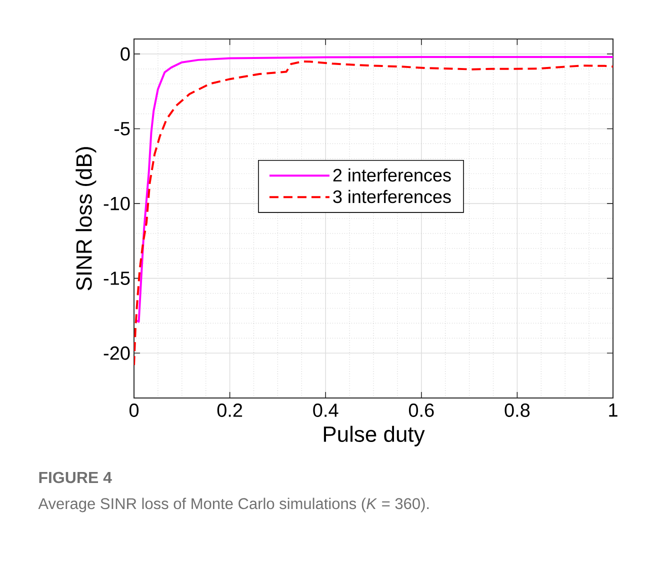 The height and width of the screenshot is (567, 662). What do you see at coordinates (233, 505) in the screenshot?
I see `text: Average SINR loss of Monte Carlo simulations (K = 360).` at bounding box center [233, 505].